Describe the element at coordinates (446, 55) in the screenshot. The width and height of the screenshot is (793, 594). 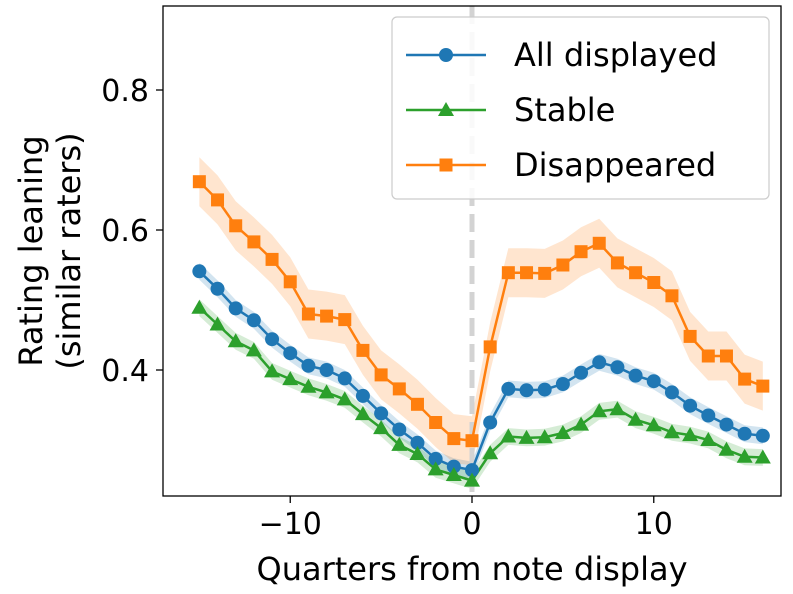
I see `legend-marker-all-displayed` at that location.